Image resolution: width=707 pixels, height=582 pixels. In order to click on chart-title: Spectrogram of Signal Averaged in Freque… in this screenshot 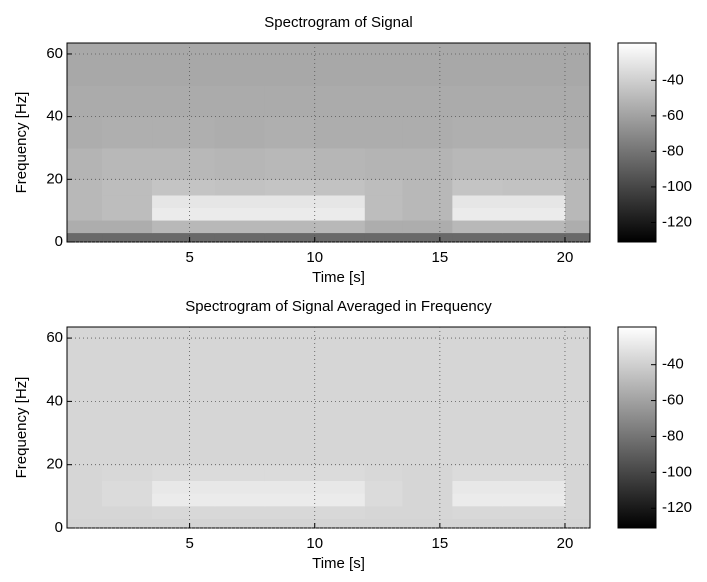, I will do `click(338, 306)`.